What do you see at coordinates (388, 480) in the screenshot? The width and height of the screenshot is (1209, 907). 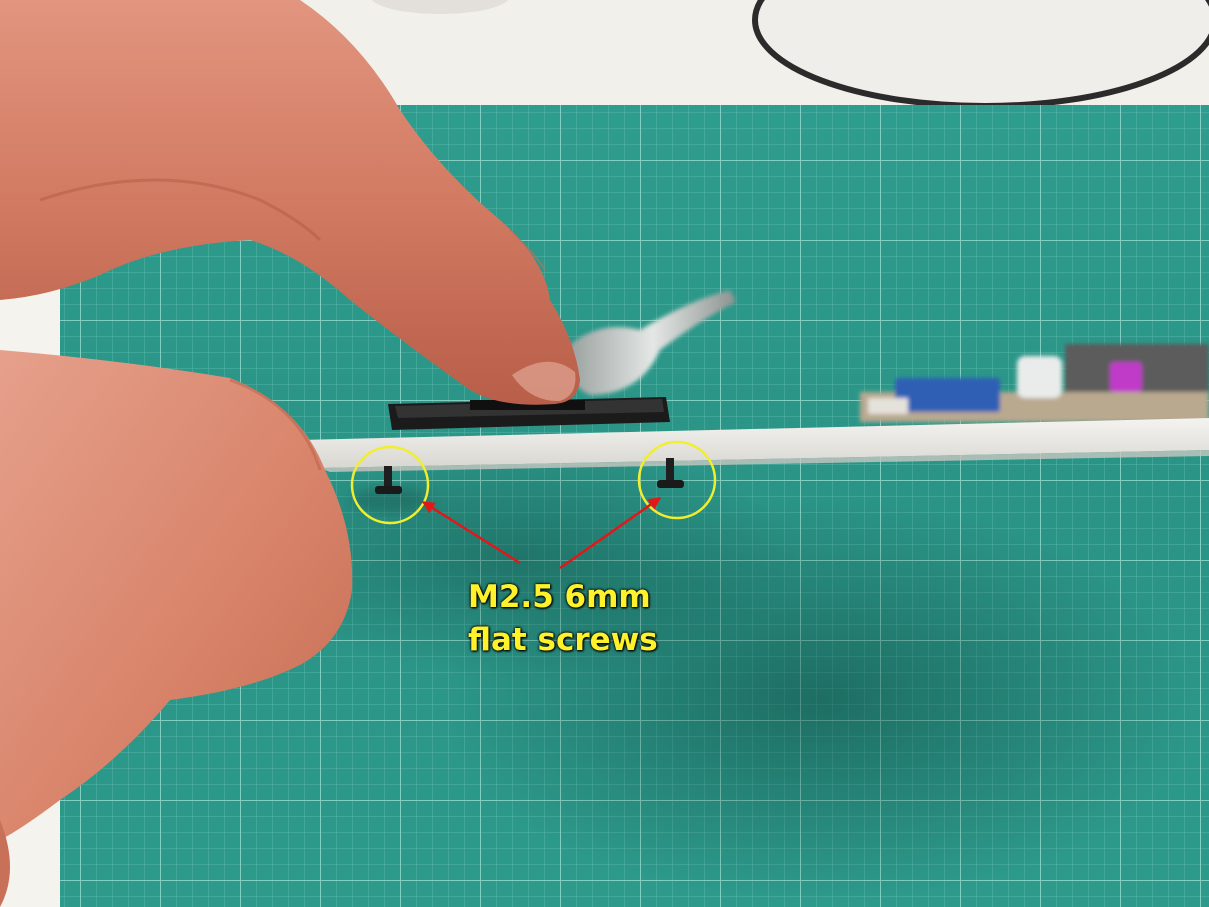 I see `screw-left` at bounding box center [388, 480].